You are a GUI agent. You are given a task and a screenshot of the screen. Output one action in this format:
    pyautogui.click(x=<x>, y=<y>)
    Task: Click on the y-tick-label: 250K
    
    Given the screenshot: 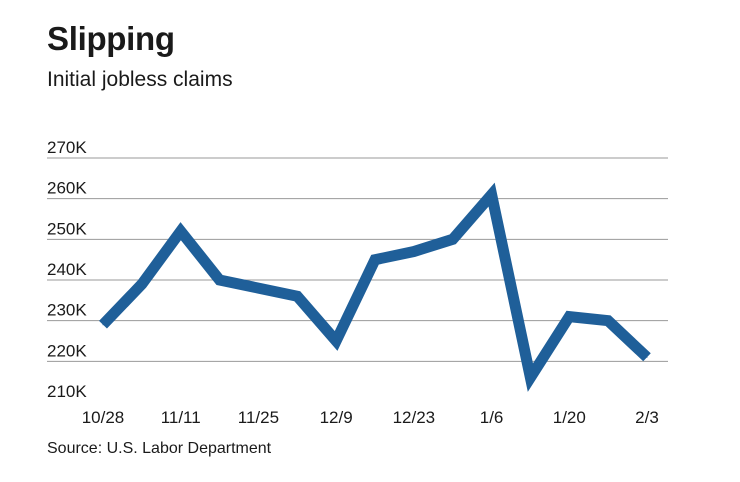 What is the action you would take?
    pyautogui.click(x=67, y=228)
    